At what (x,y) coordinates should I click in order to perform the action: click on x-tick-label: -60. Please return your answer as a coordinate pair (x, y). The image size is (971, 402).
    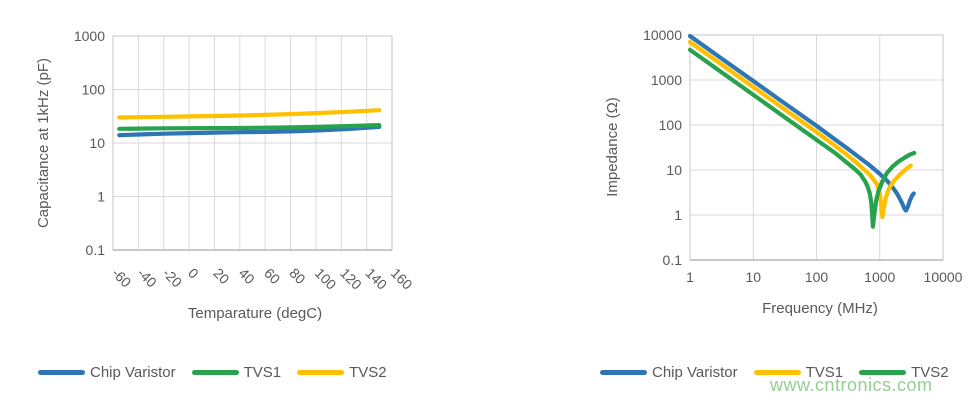
    Looking at the image, I should click on (122, 278).